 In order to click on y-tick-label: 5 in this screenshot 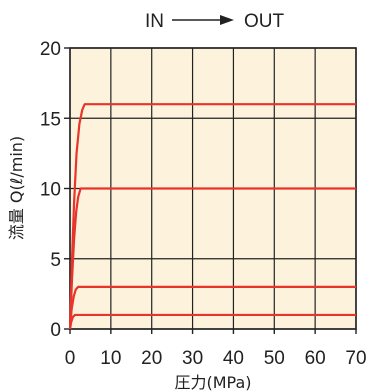, I will do `click(55, 260)`.